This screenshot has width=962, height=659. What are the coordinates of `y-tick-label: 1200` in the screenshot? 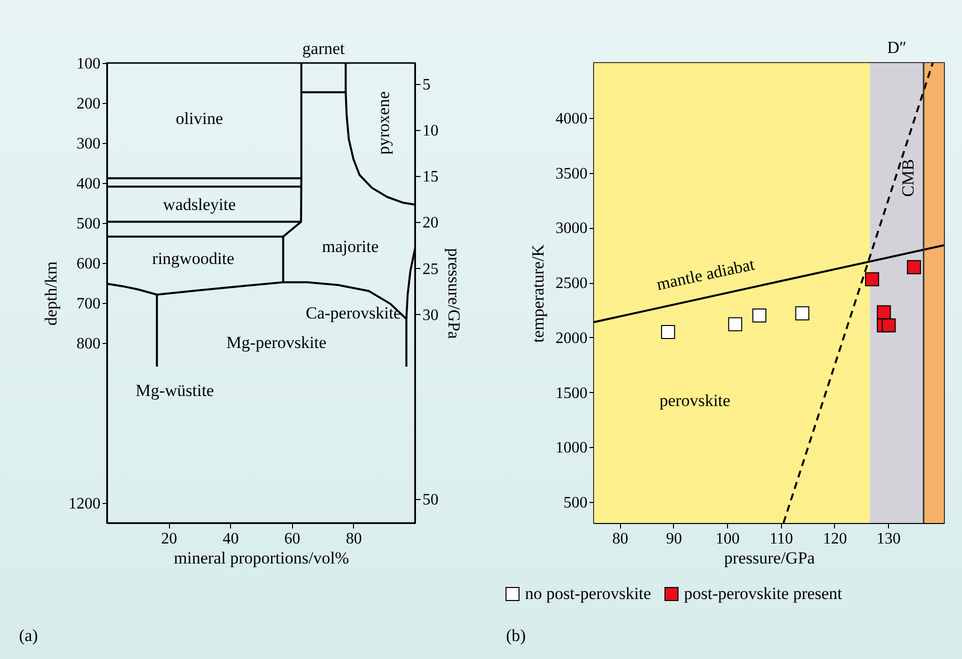 It's located at (84, 504).